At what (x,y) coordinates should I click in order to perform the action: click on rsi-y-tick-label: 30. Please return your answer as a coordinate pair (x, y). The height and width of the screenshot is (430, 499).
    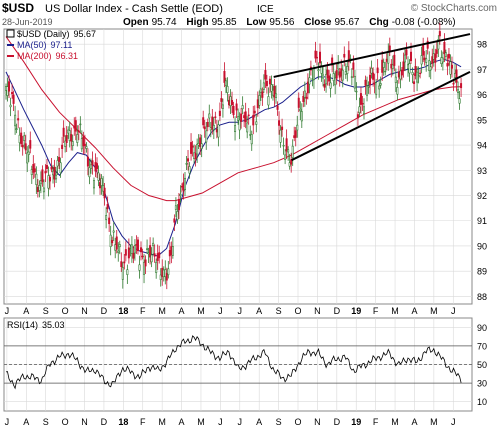
    Looking at the image, I should click on (482, 384).